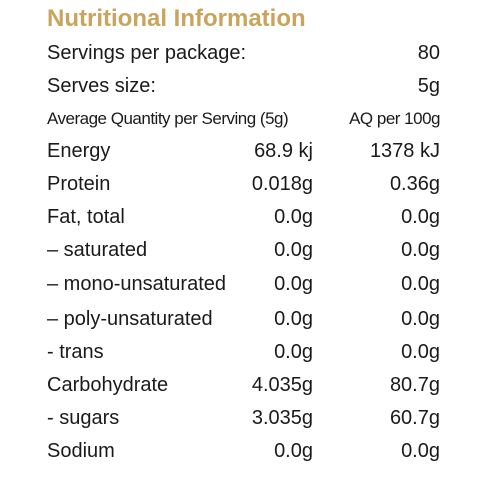 This screenshot has height=480, width=480. Describe the element at coordinates (282, 184) in the screenshot. I see `nutrient-per-serving: 0.018g` at that location.